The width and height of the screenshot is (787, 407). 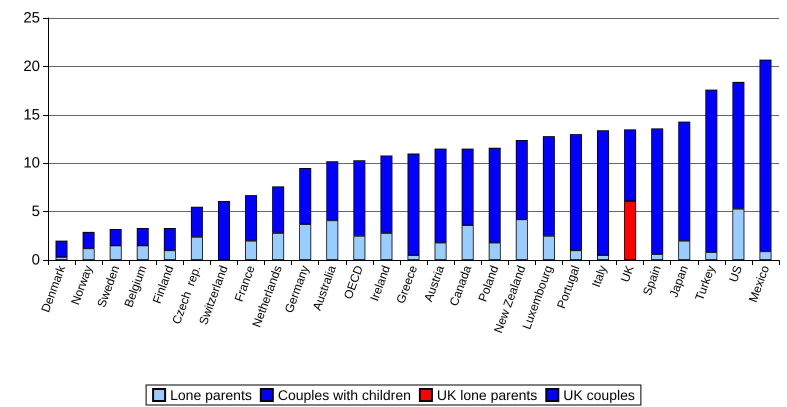 I want to click on bar, so click(x=62, y=249).